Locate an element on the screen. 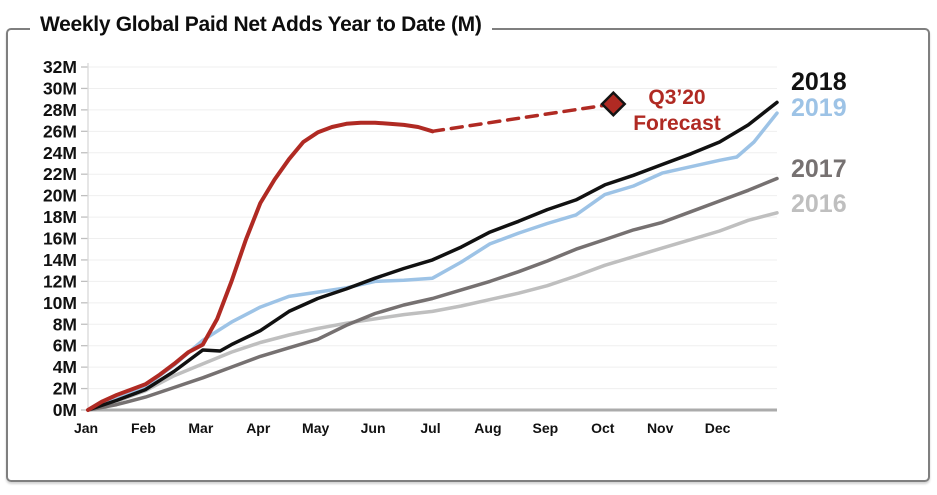 The height and width of the screenshot is (495, 937). y-axis-label: 22M is located at coordinates (60, 174).